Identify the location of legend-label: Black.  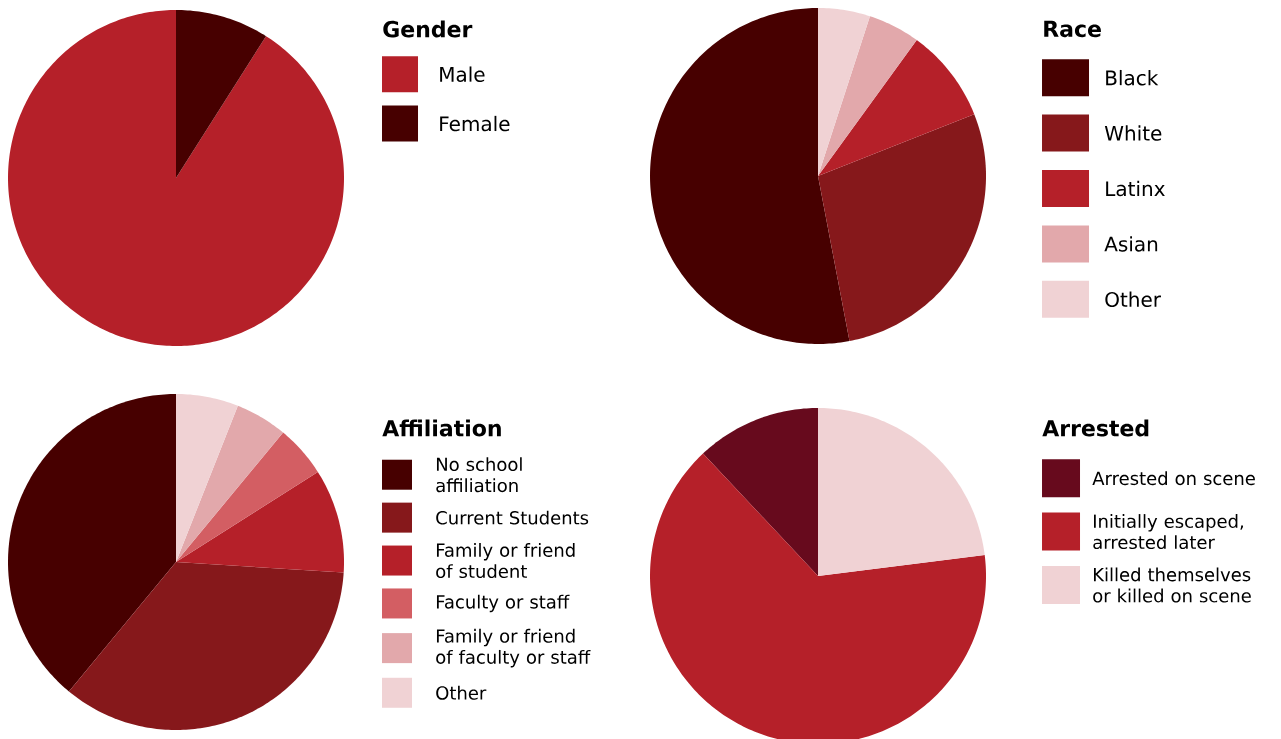
(1132, 77).